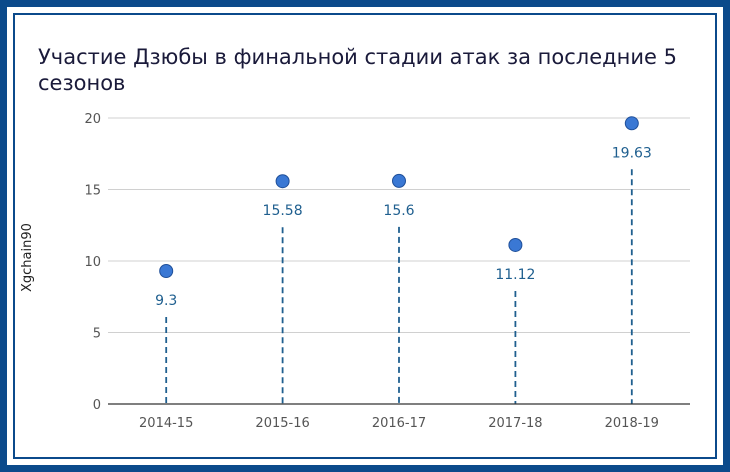 This screenshot has width=730, height=472. I want to click on data-label: 9.3, so click(166, 301).